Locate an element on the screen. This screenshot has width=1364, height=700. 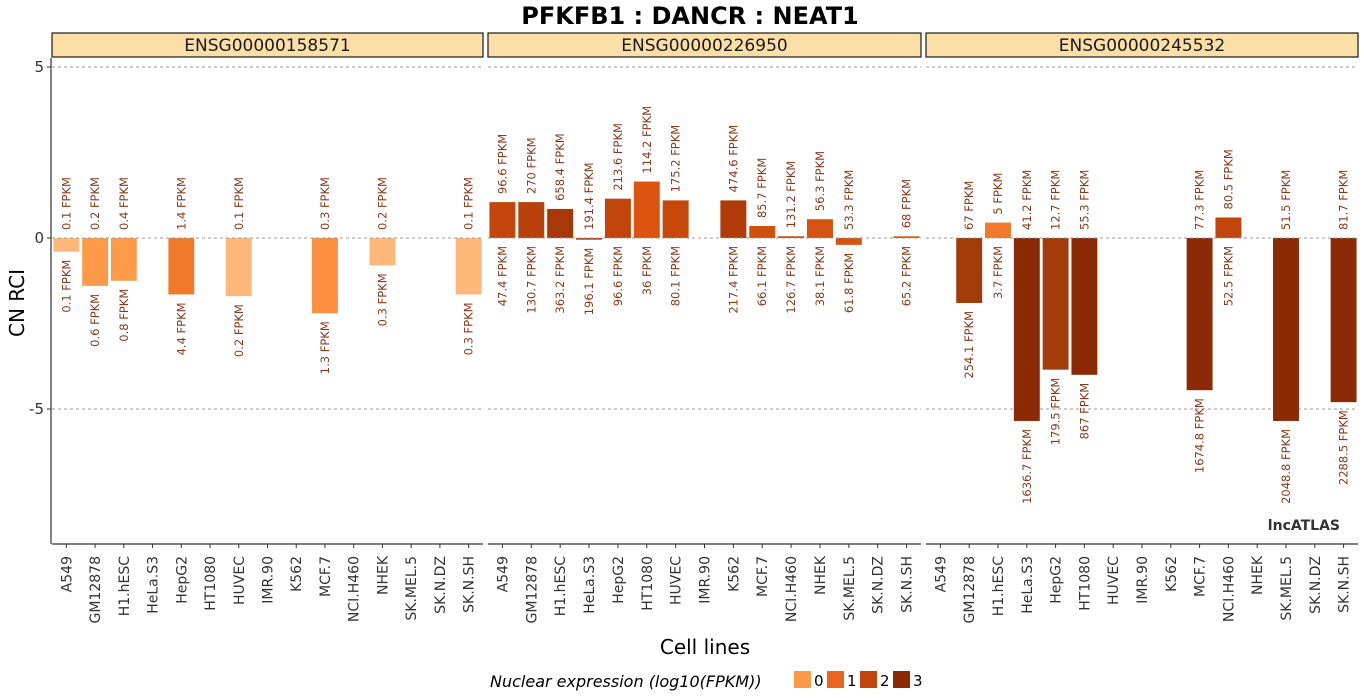
bar-top-label: 658.4 FPKM is located at coordinates (560, 167).